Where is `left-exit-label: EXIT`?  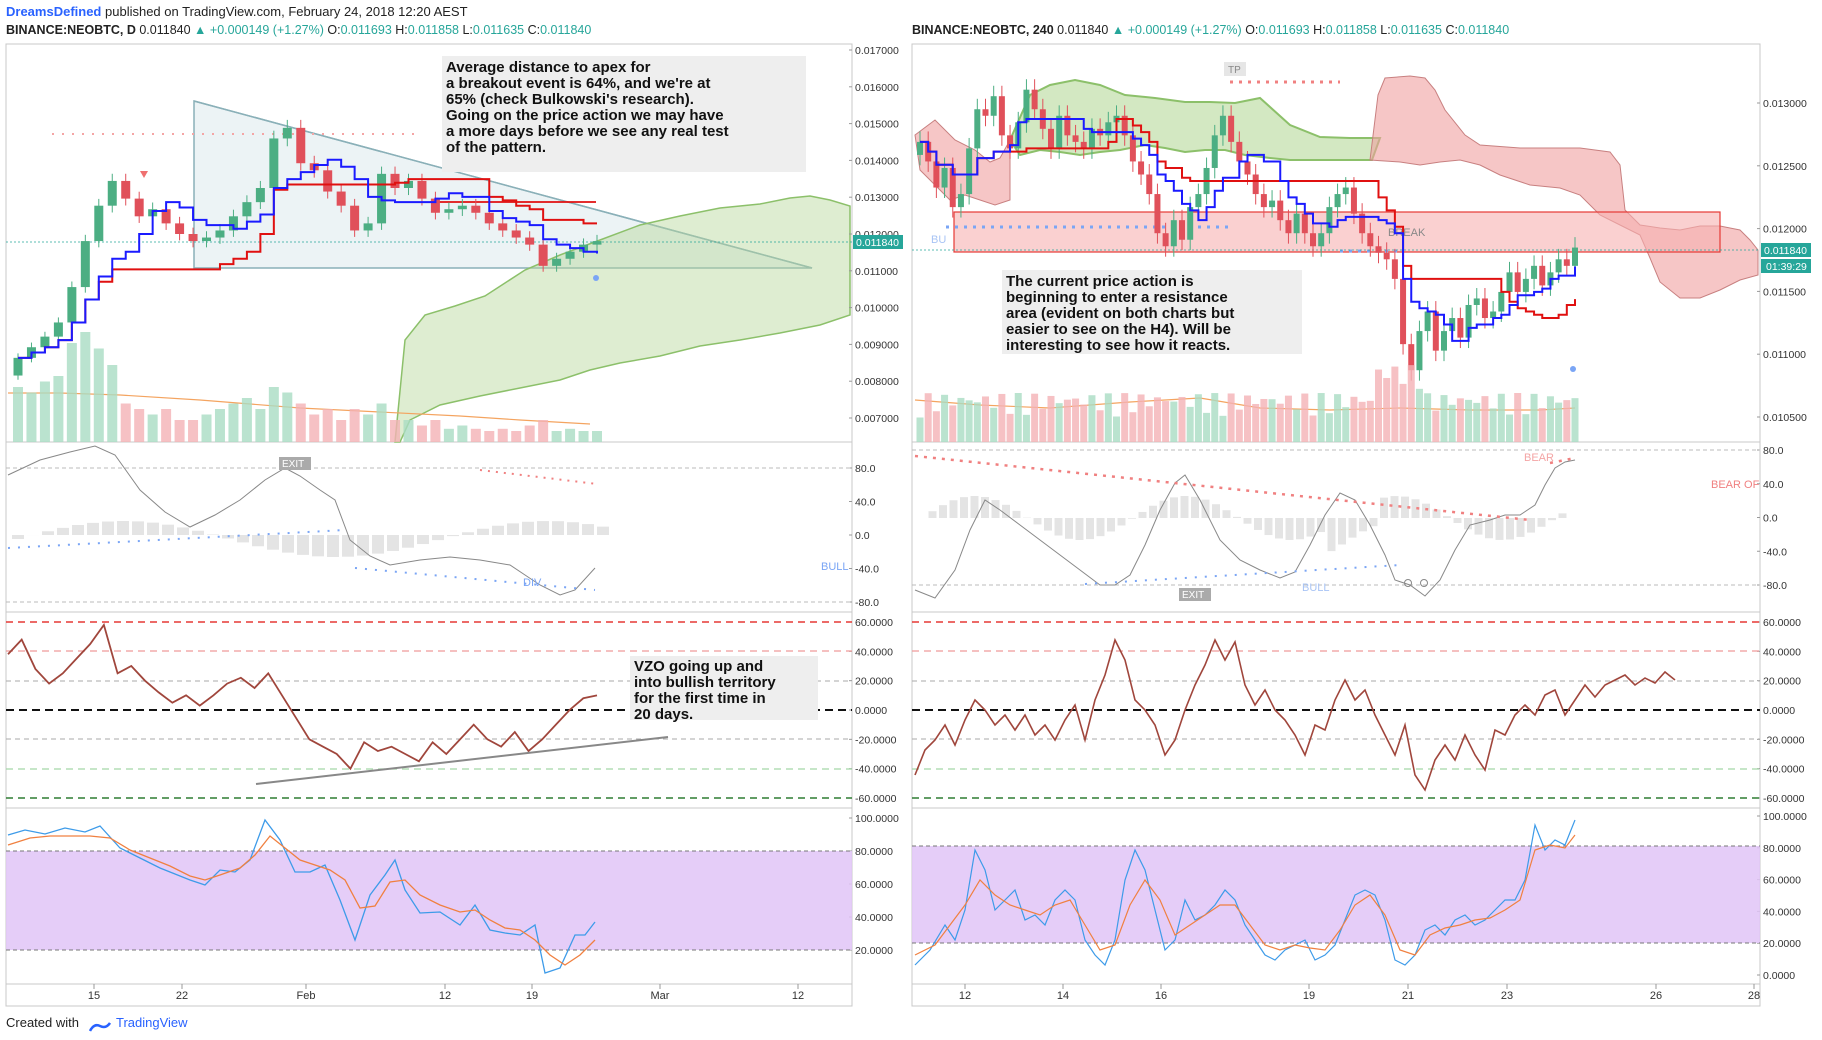 left-exit-label: EXIT is located at coordinates (293, 464).